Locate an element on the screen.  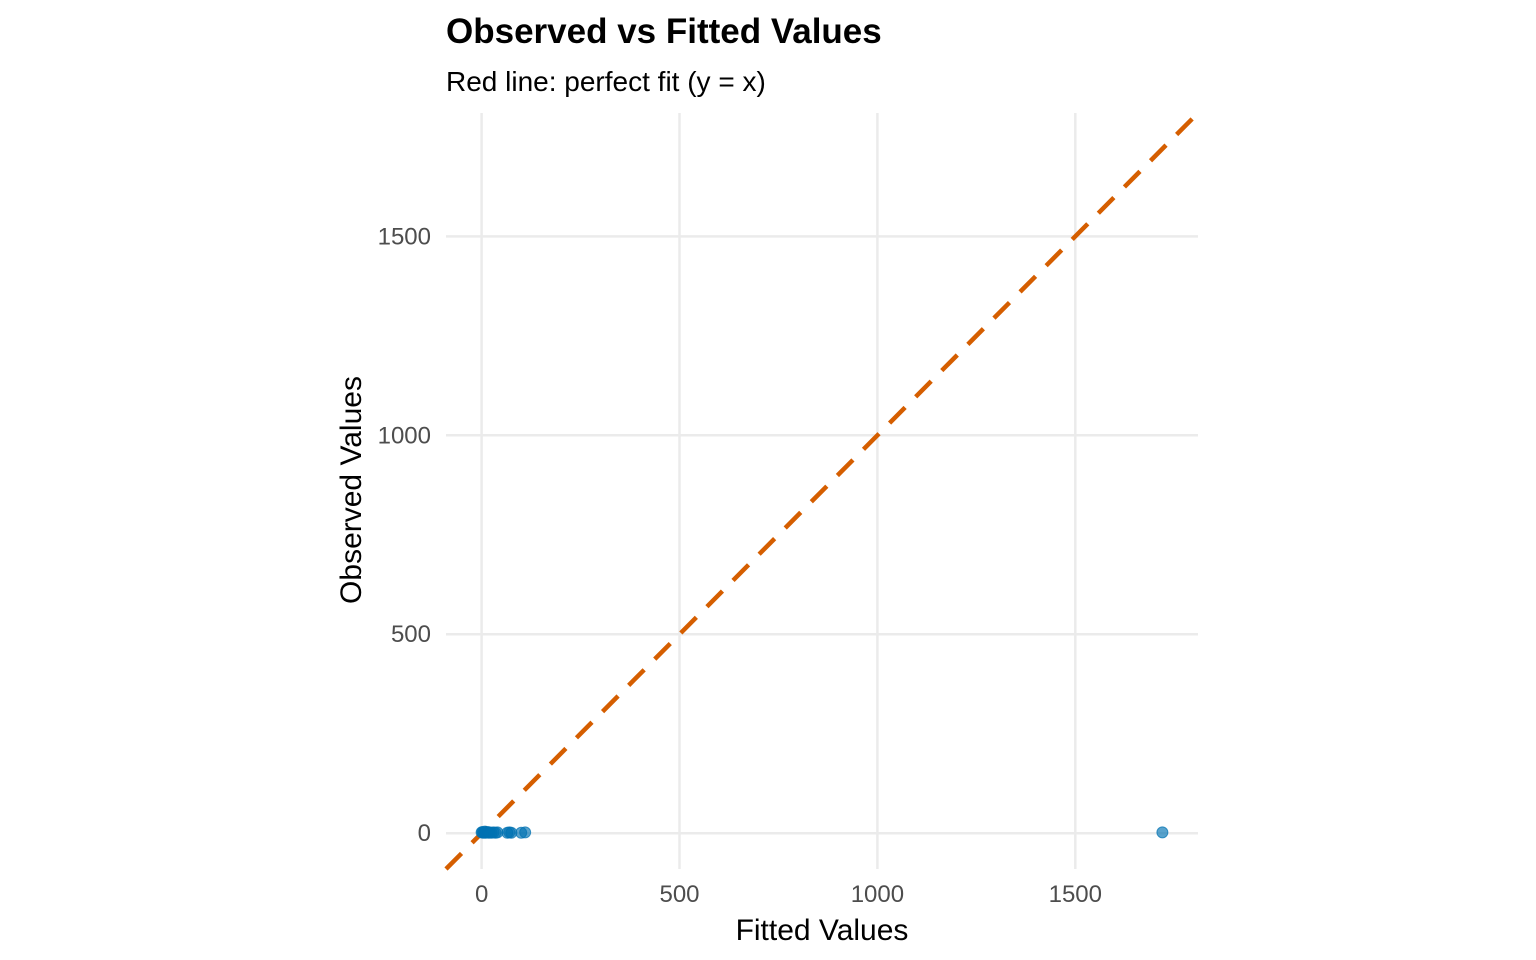
y-tick-label: 500 is located at coordinates (411, 634).